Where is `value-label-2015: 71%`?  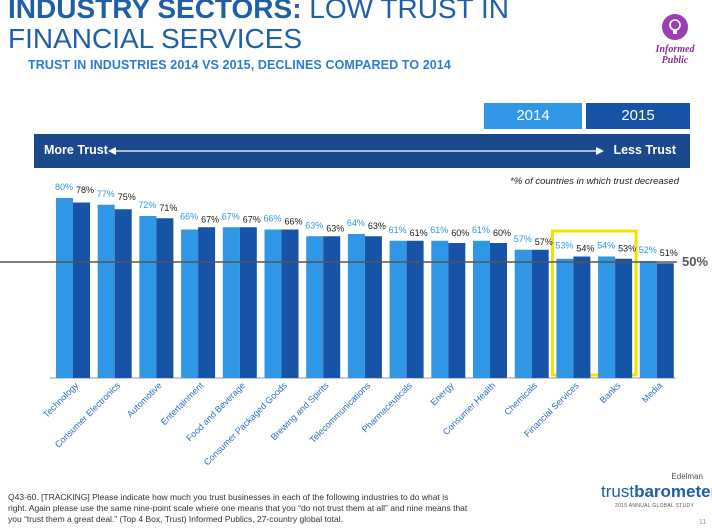
value-label-2015: 71% is located at coordinates (168, 208).